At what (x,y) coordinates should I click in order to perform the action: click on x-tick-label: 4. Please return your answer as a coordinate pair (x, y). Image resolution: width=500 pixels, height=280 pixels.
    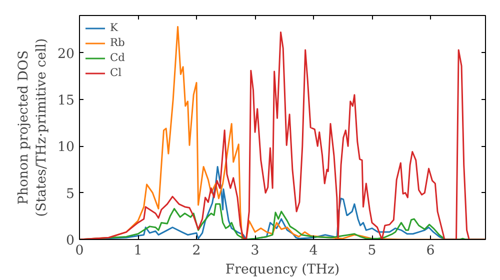
    Looking at the image, I should click on (313, 251).